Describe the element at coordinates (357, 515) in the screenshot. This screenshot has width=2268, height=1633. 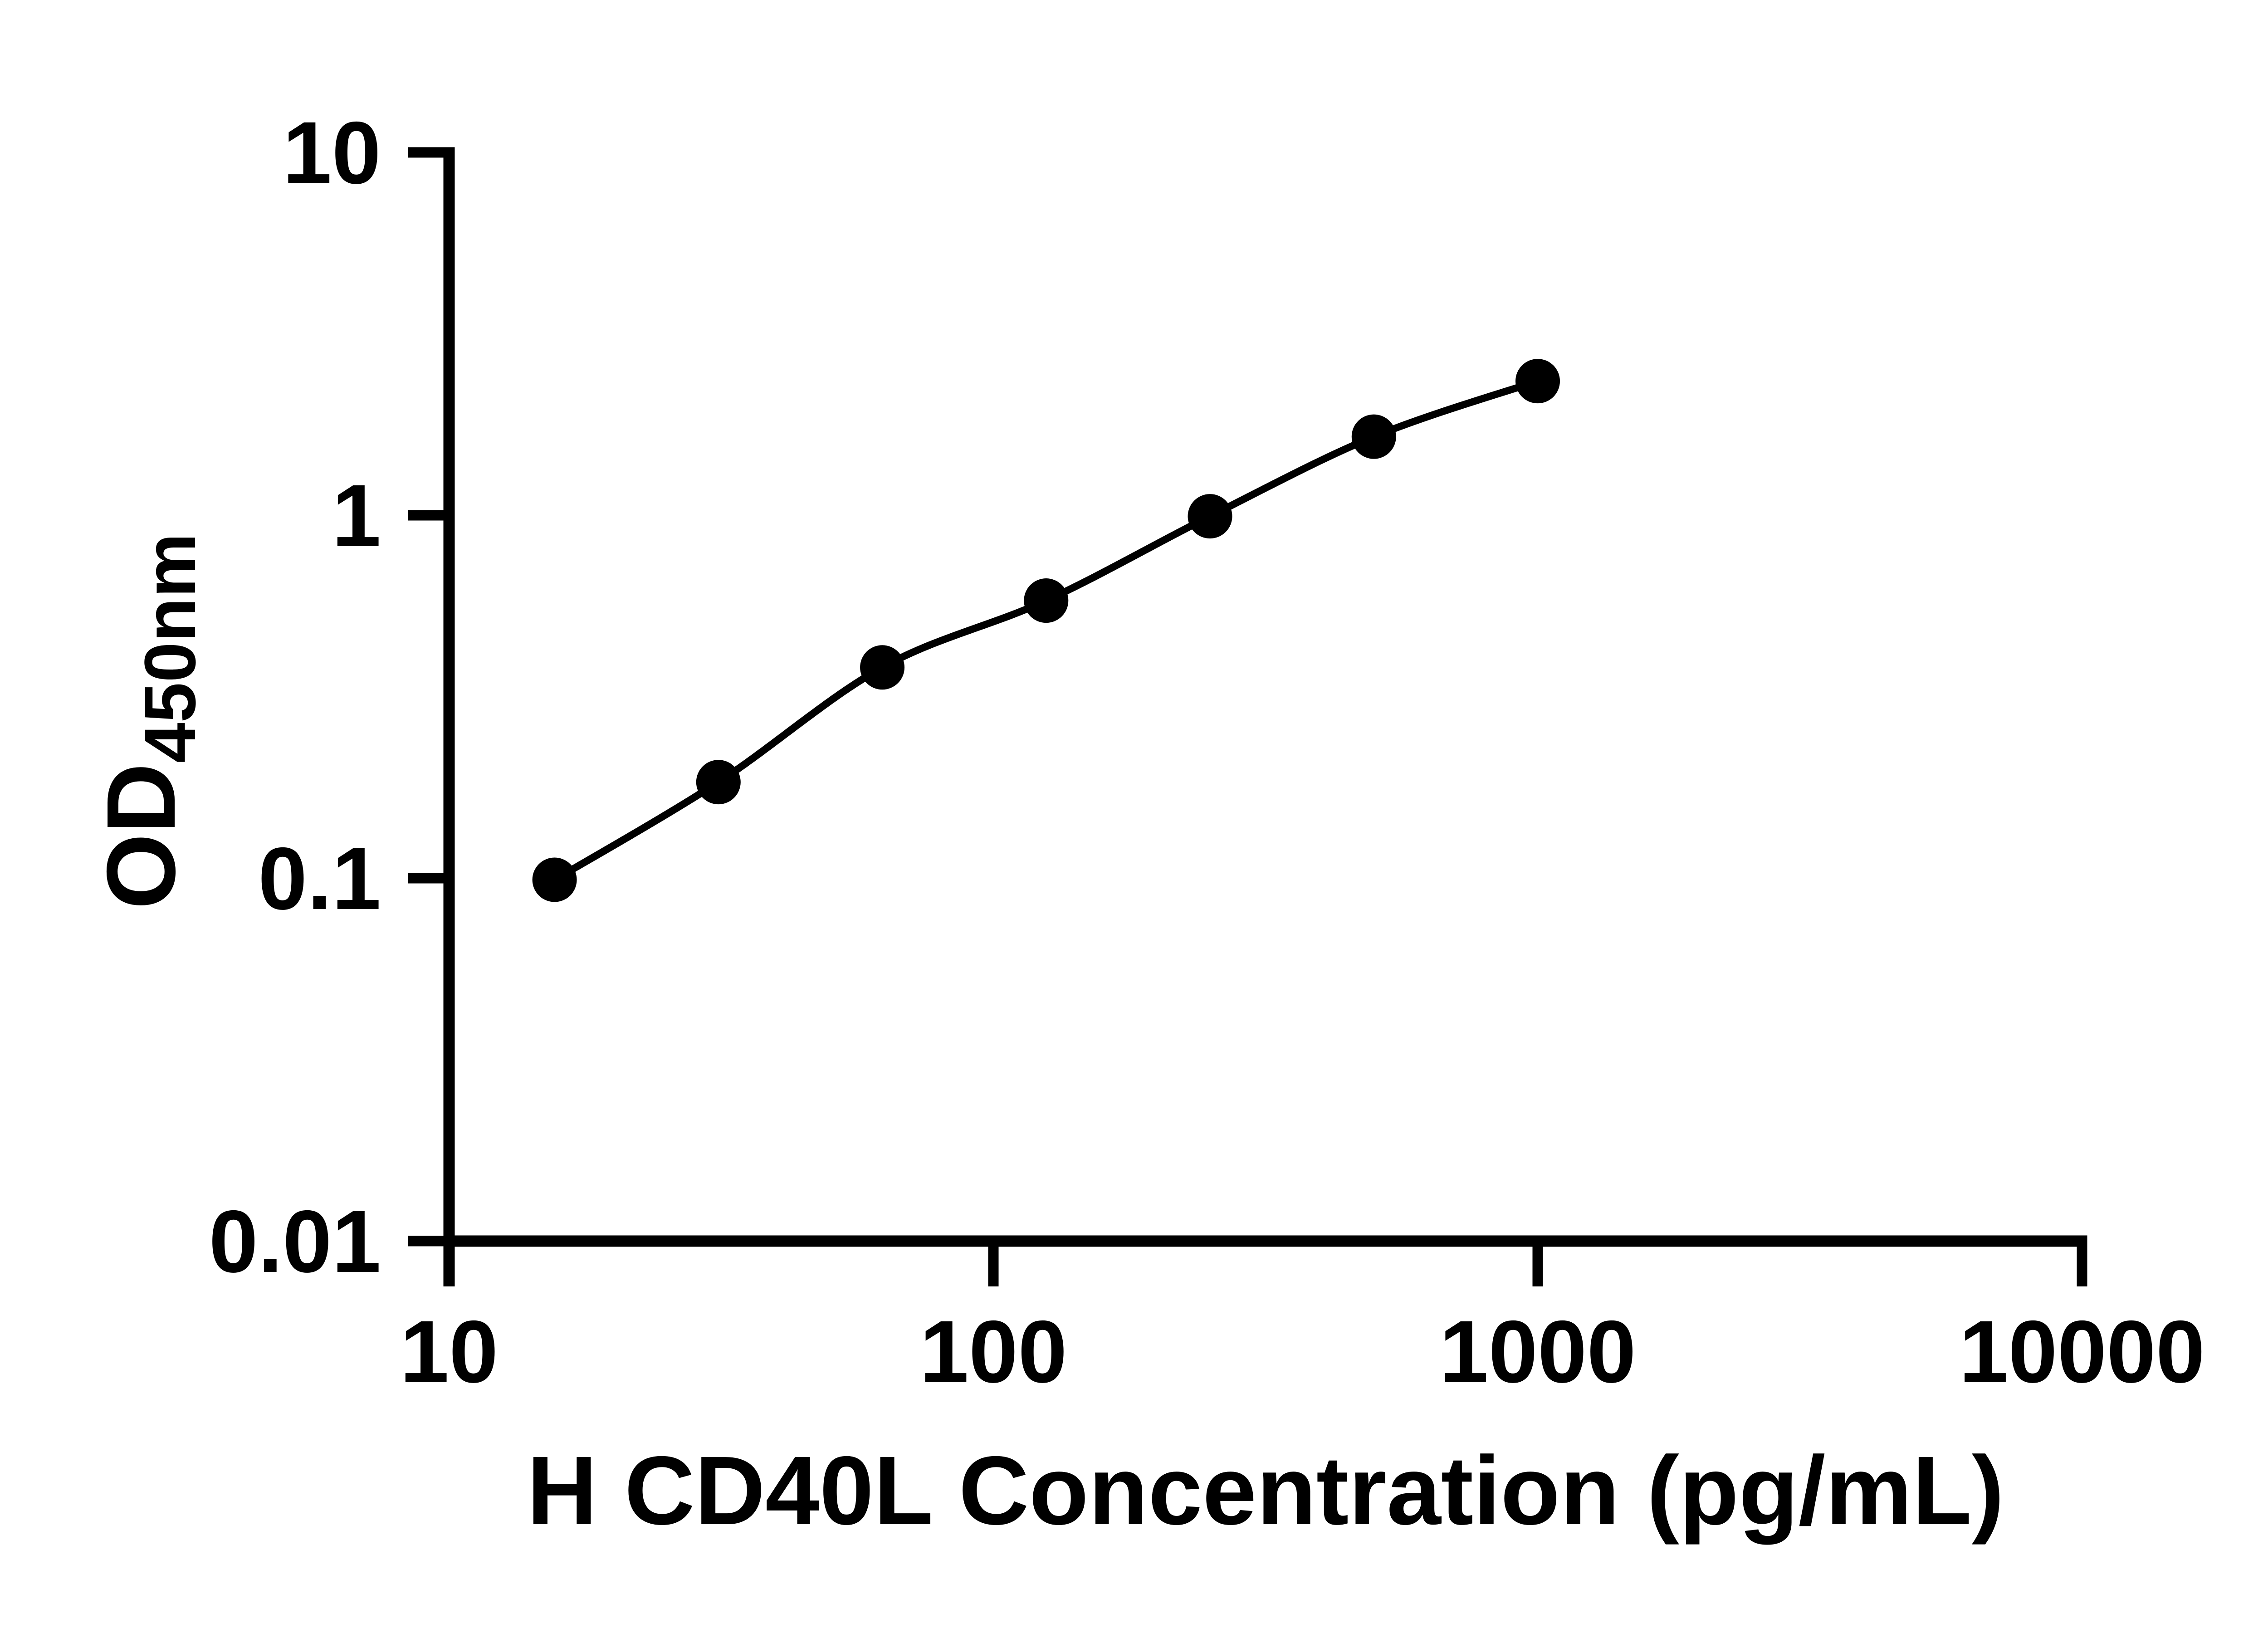
I see `y-tick-label: 1` at that location.